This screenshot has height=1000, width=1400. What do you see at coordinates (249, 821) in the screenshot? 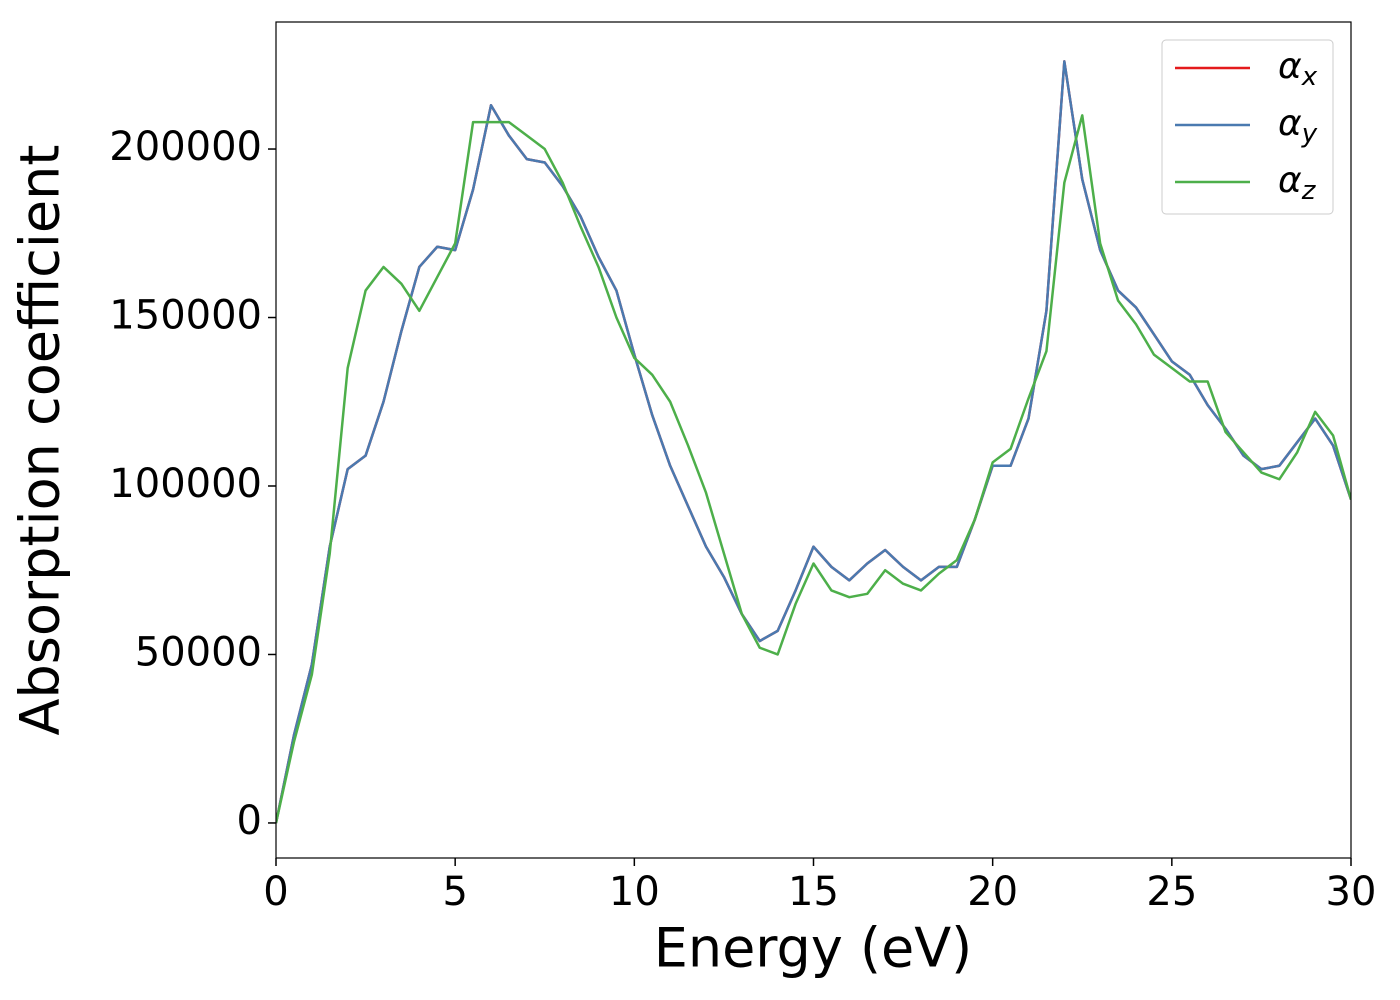
I see `y-tick-label: 0` at bounding box center [249, 821].